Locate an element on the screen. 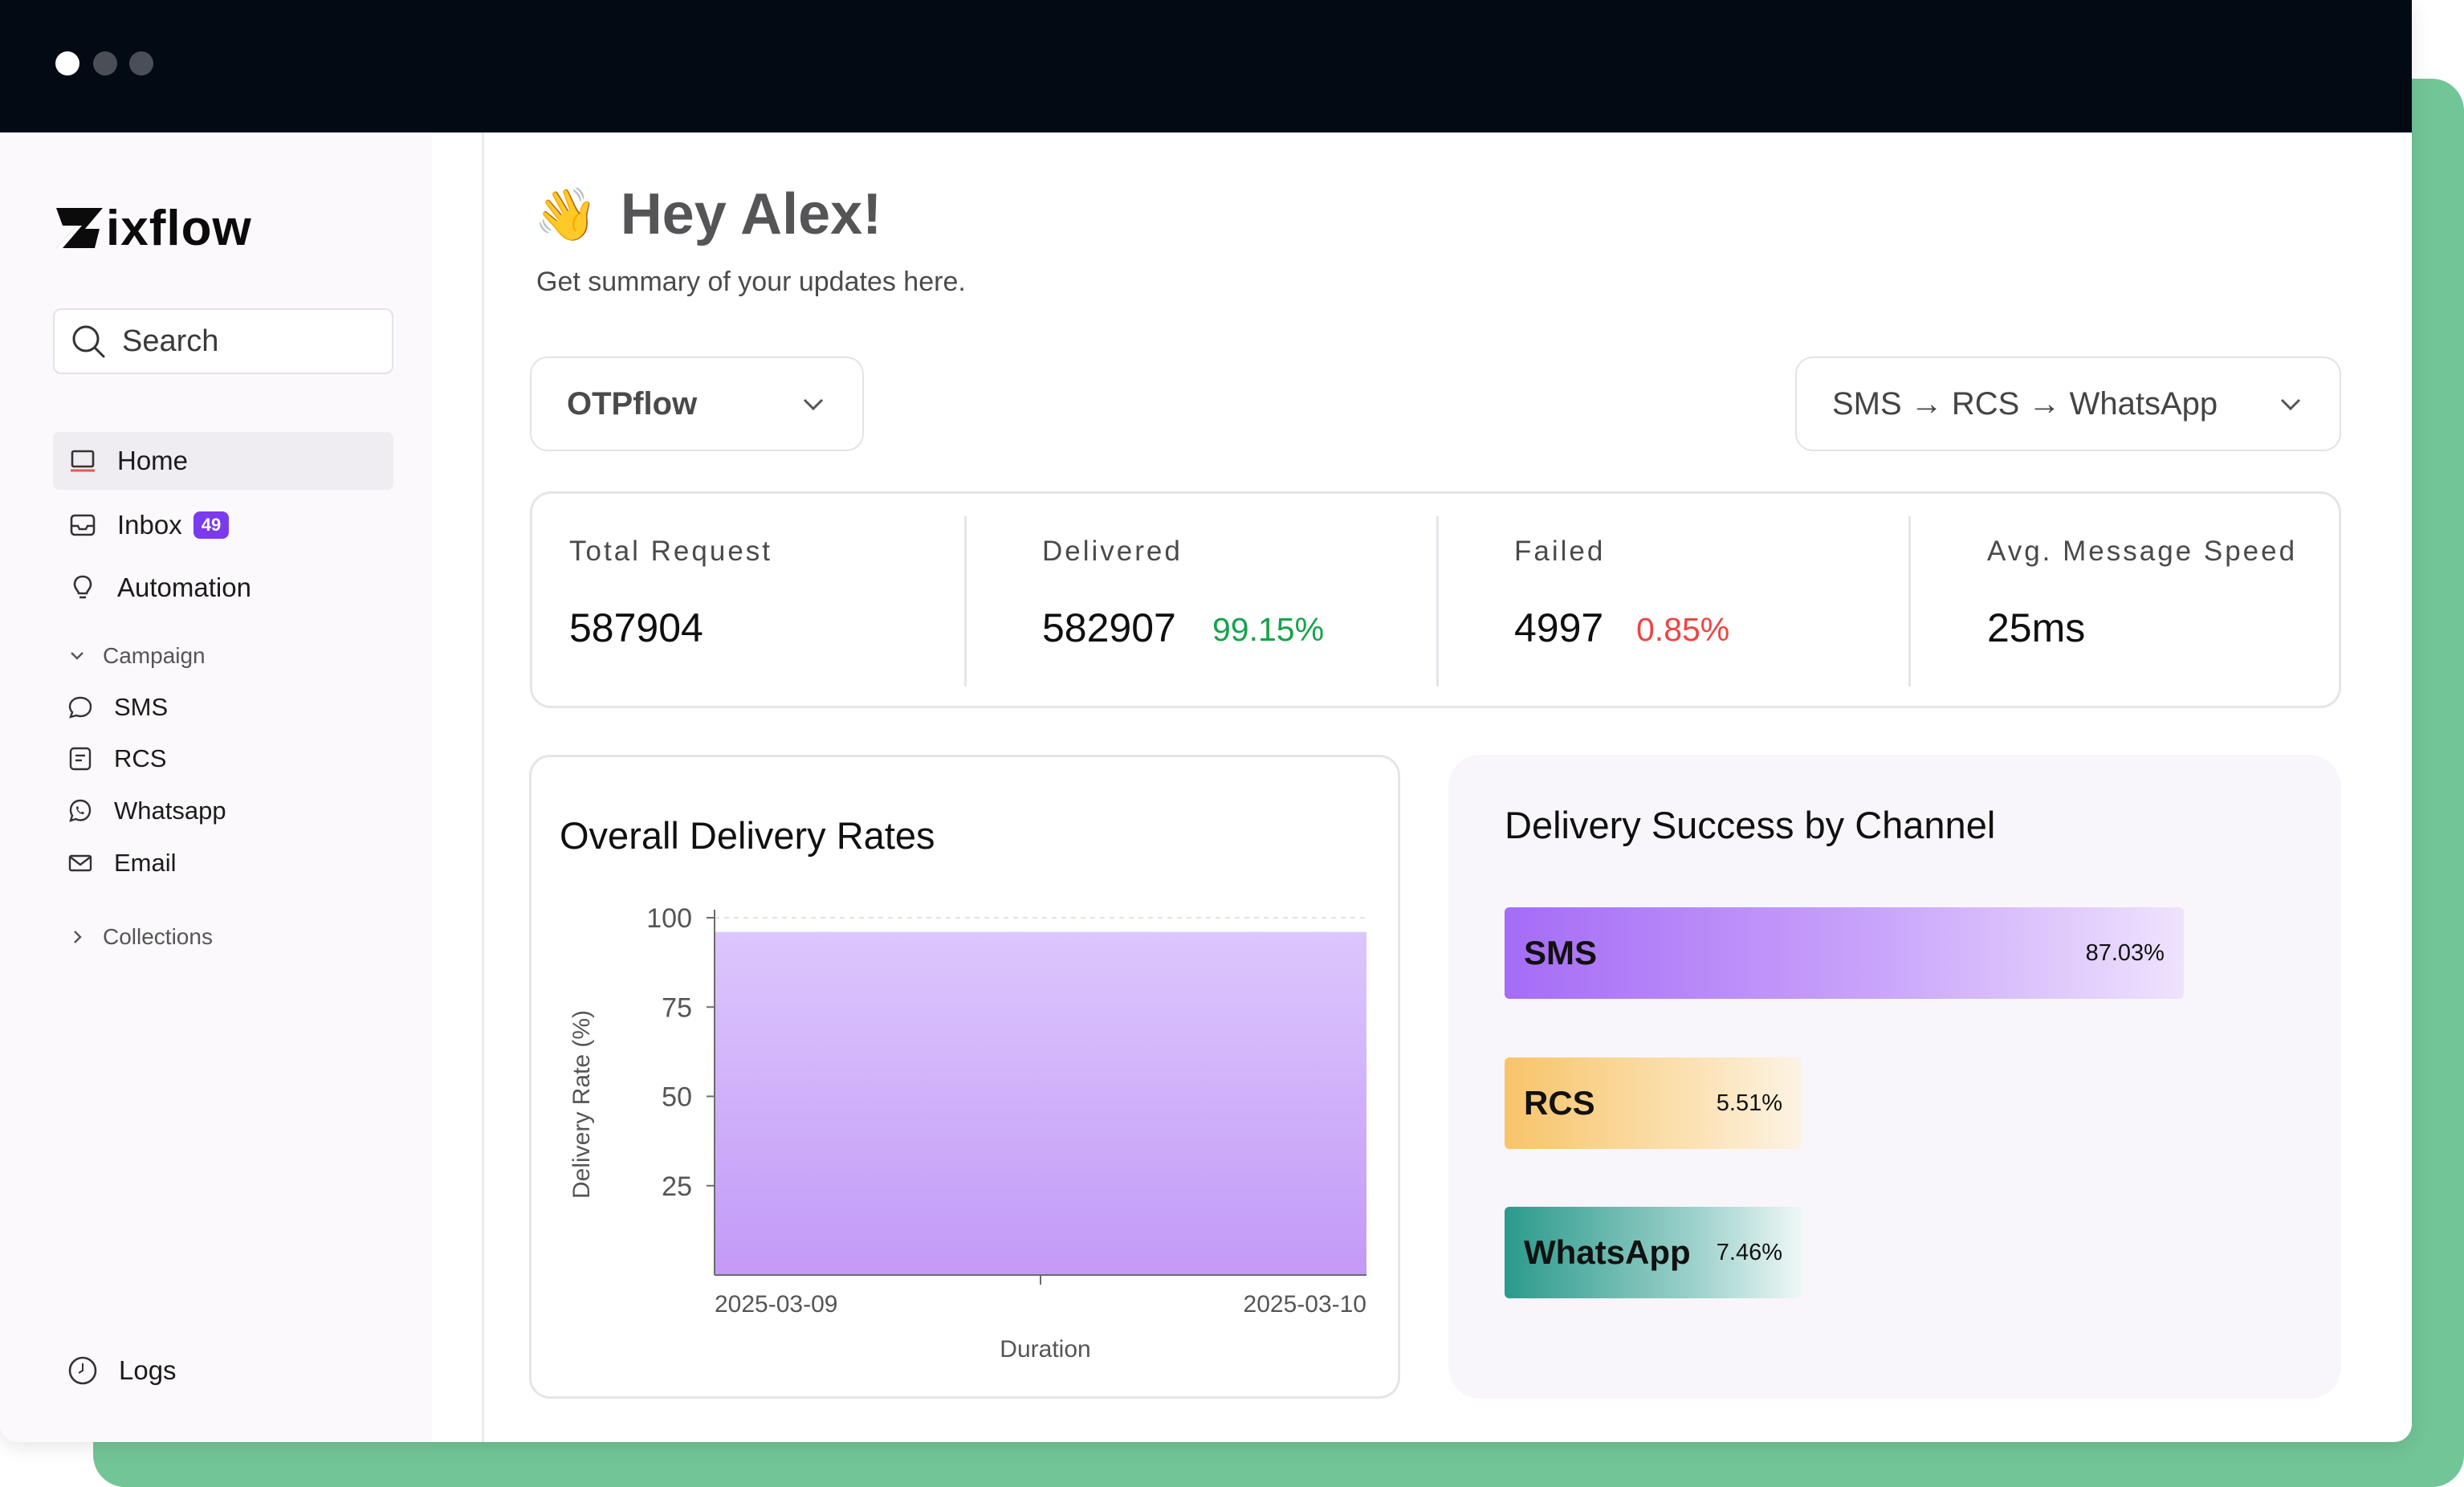 This screenshot has width=2464, height=1487. y-axis-title: Delivery Rate (%) is located at coordinates (581, 1104).